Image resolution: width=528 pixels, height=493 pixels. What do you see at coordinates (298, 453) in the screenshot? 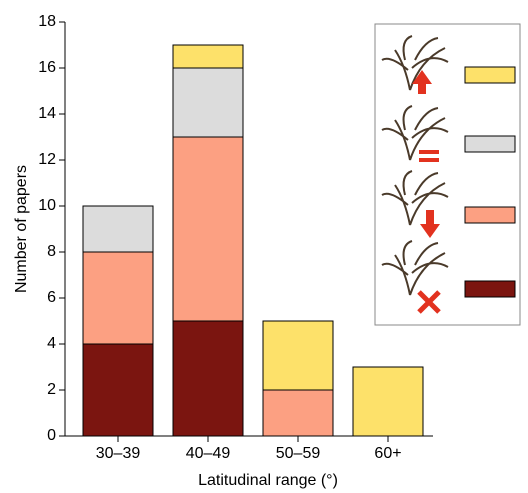
I see `x-tick-label: 50–59` at bounding box center [298, 453].